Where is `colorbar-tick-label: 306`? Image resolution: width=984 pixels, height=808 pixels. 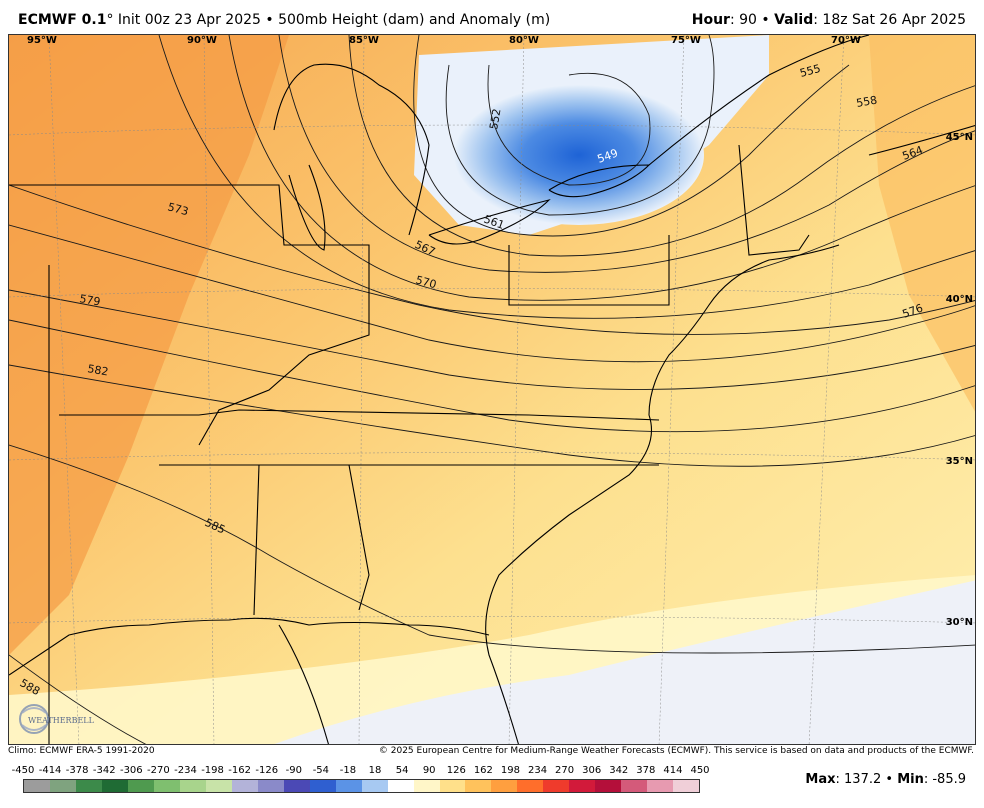 colorbar-tick-label: 306 is located at coordinates (592, 770).